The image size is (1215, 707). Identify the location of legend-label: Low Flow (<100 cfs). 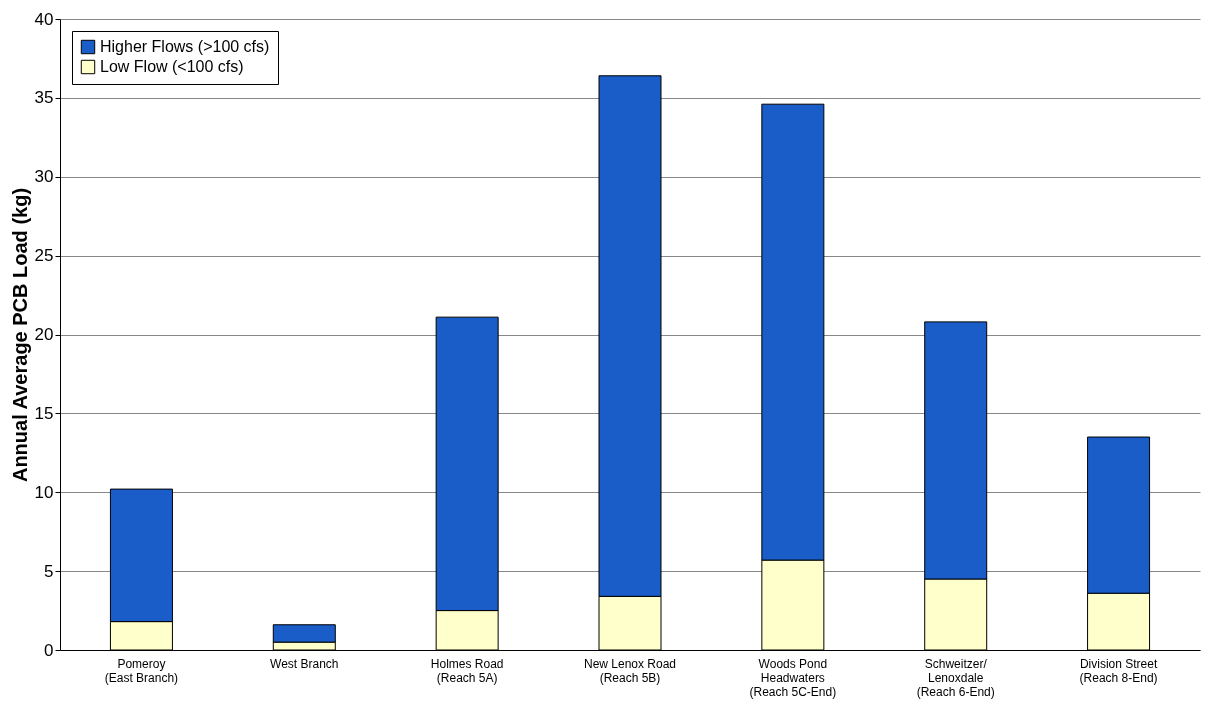
(172, 66).